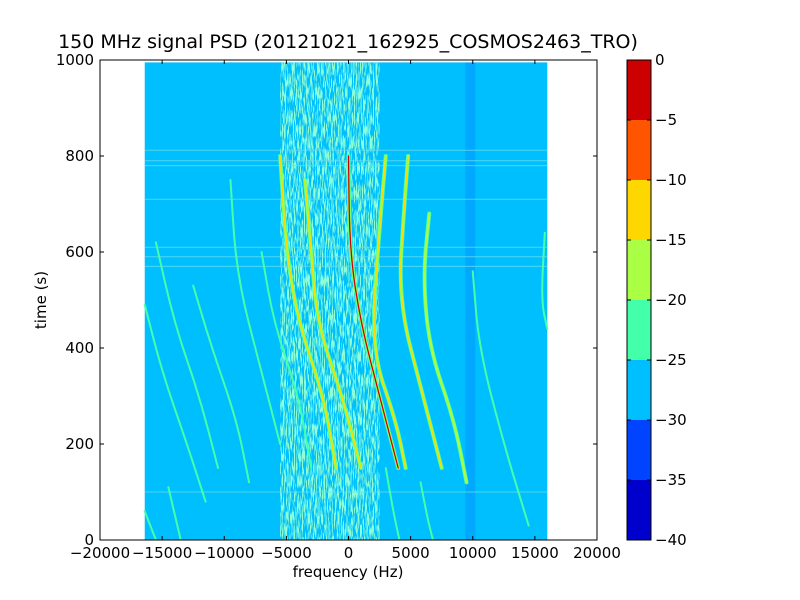 The image size is (800, 600). What do you see at coordinates (162, 553) in the screenshot?
I see `x-tick-label: −15000` at bounding box center [162, 553].